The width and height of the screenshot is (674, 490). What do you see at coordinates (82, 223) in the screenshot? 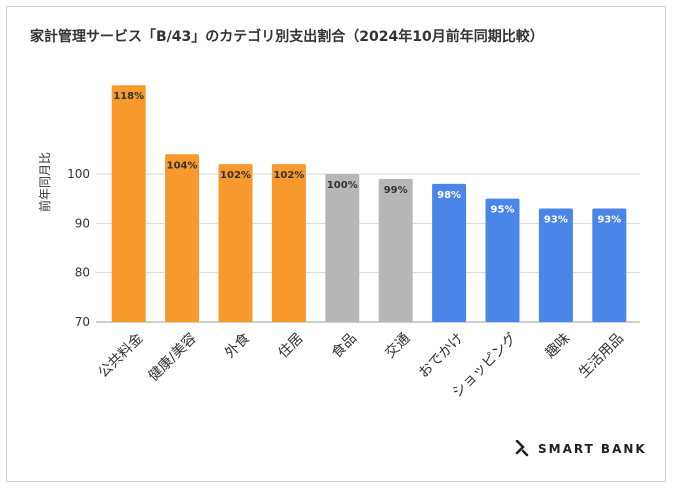
I see `y-tick-label: 90` at bounding box center [82, 223].